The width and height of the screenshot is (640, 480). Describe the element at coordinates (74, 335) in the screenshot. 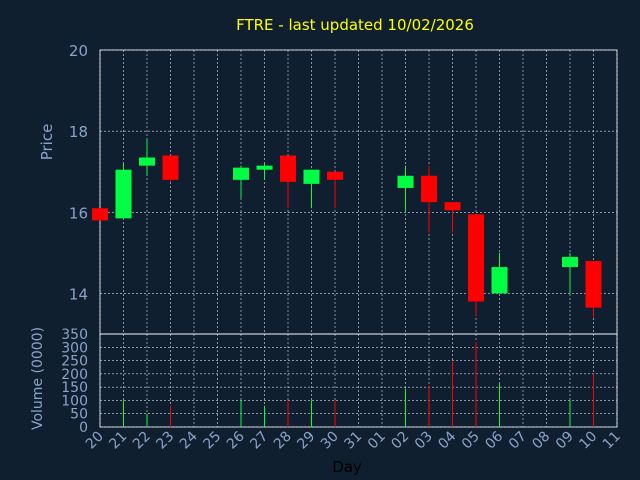

I see `volume-tick-label: 350` at that location.